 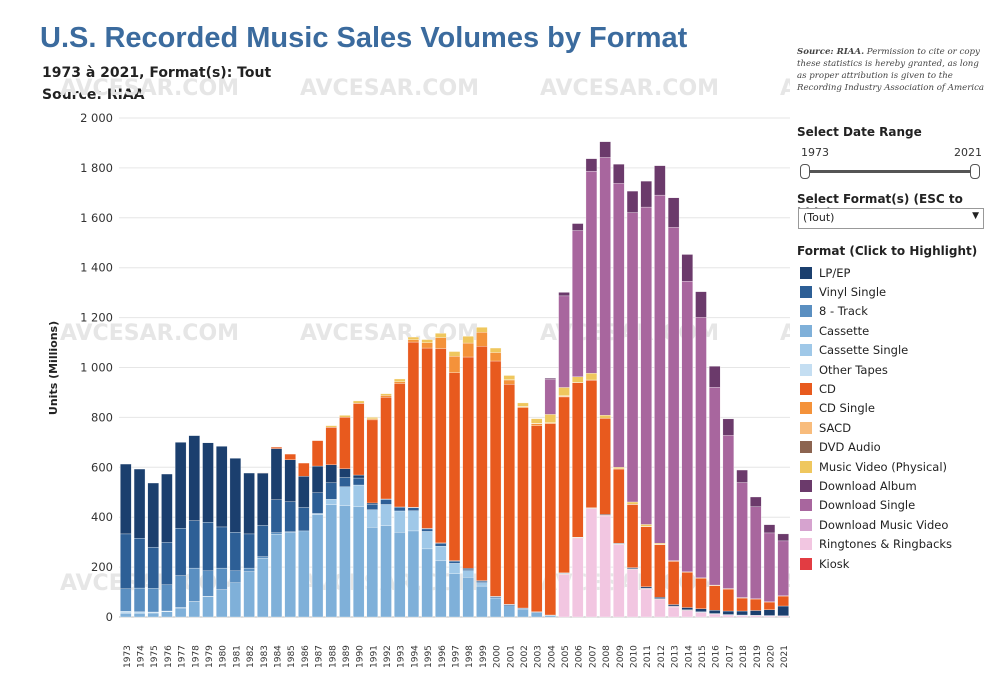 I want to click on x-tick-label: 1986, so click(x=306, y=656).